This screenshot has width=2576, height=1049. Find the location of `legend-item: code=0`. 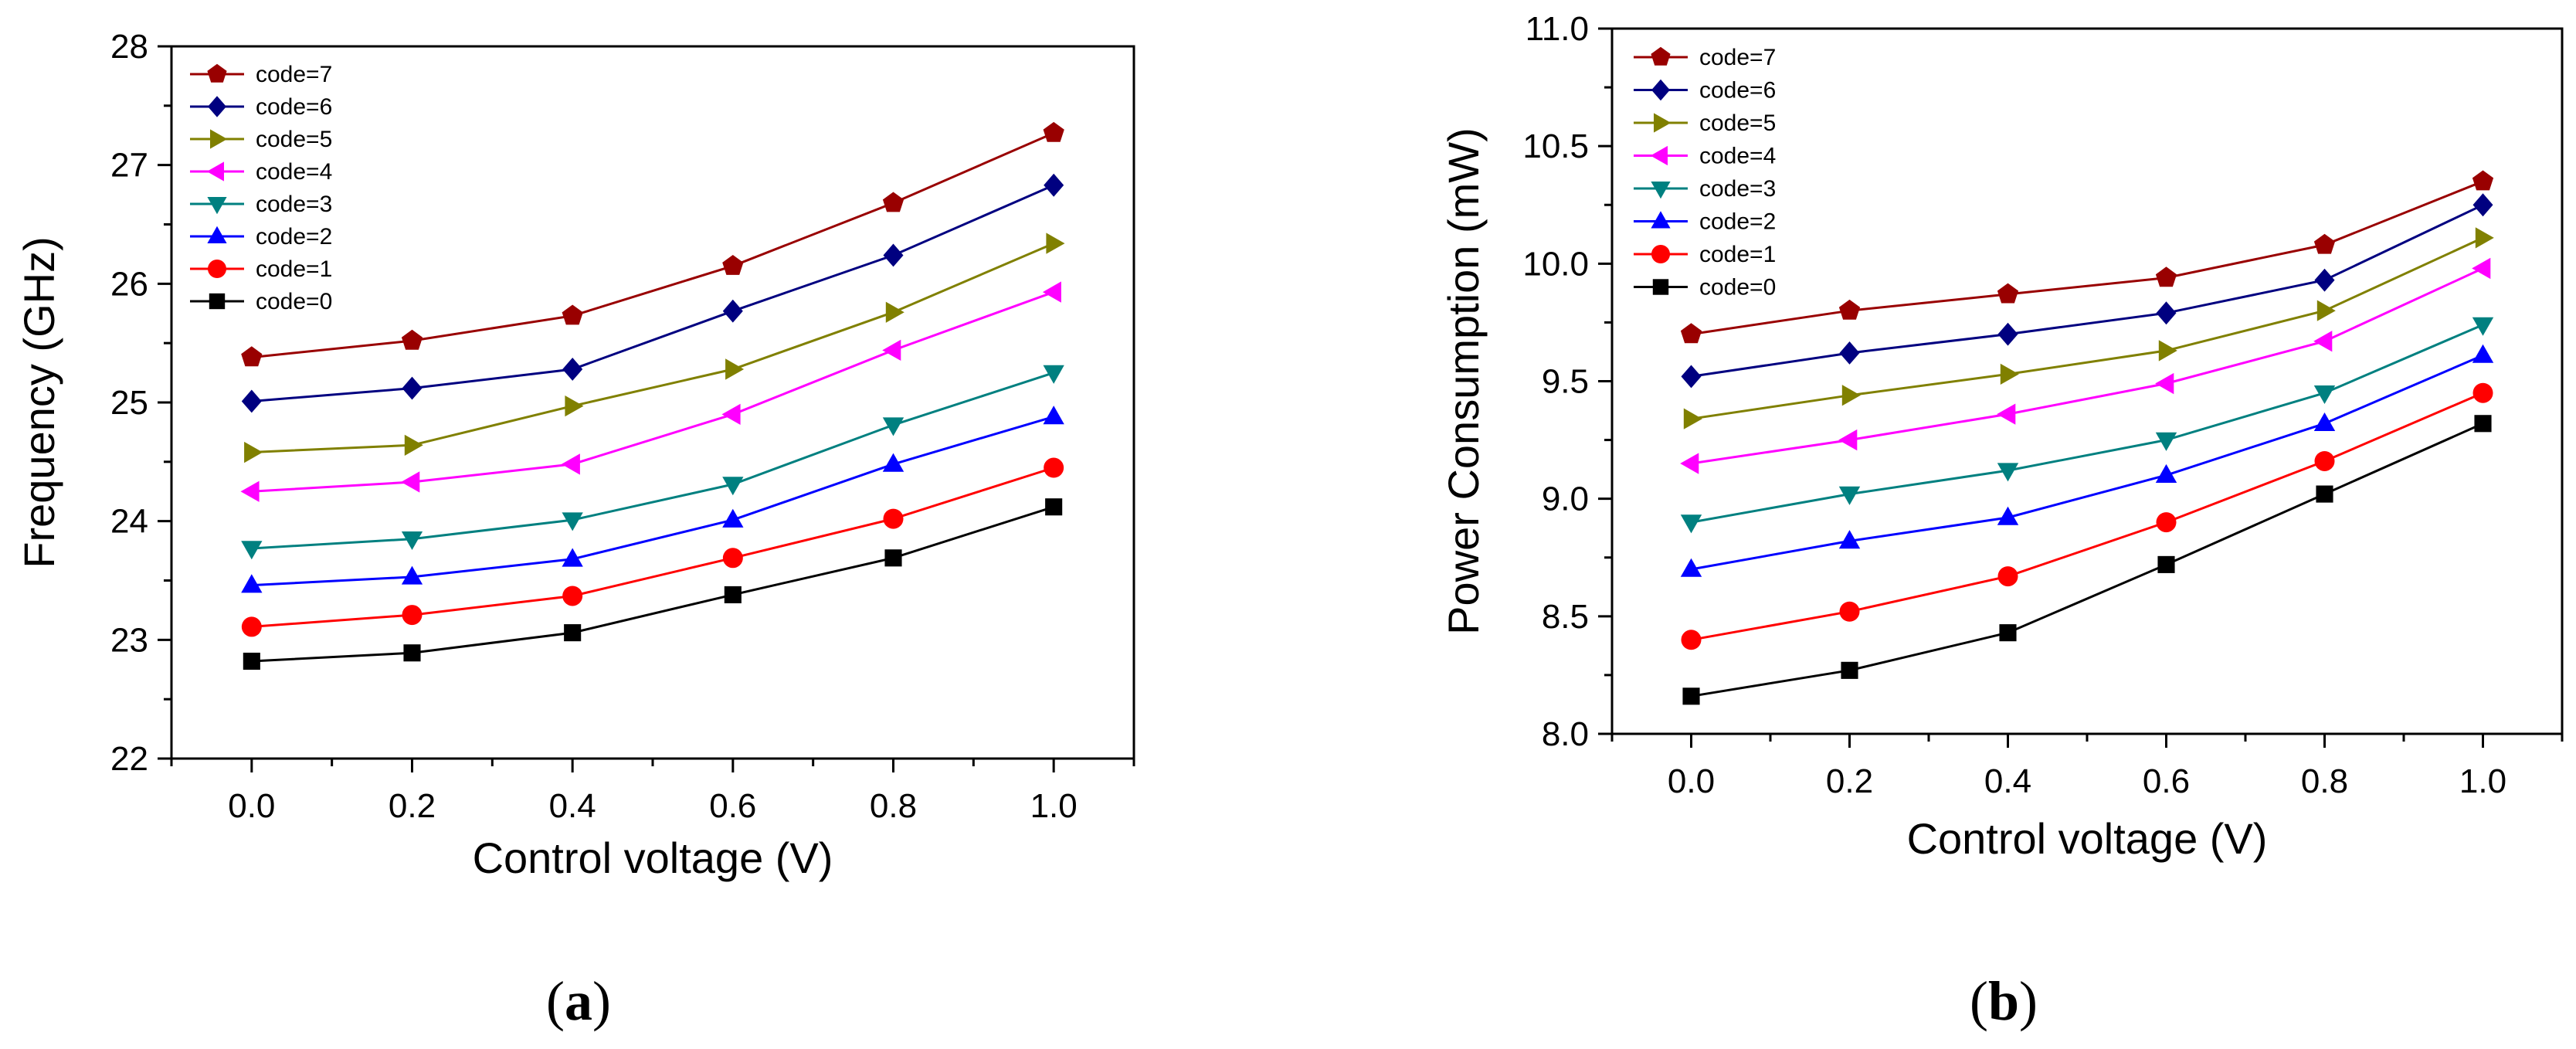

legend-item: code=0 is located at coordinates (1705, 287).